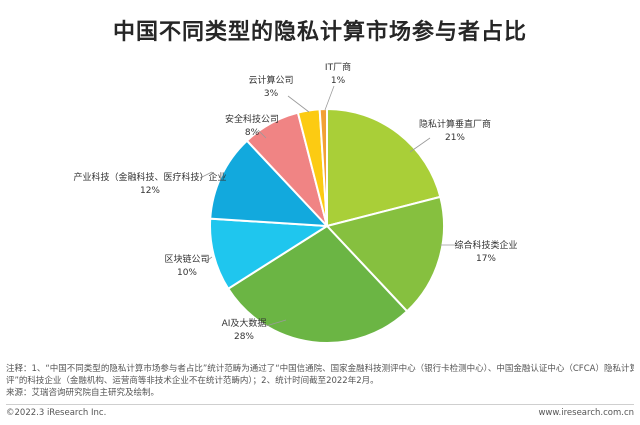 This screenshot has height=425, width=640. Describe the element at coordinates (187, 273) in the screenshot. I see `slice-value-4: 10%` at that location.